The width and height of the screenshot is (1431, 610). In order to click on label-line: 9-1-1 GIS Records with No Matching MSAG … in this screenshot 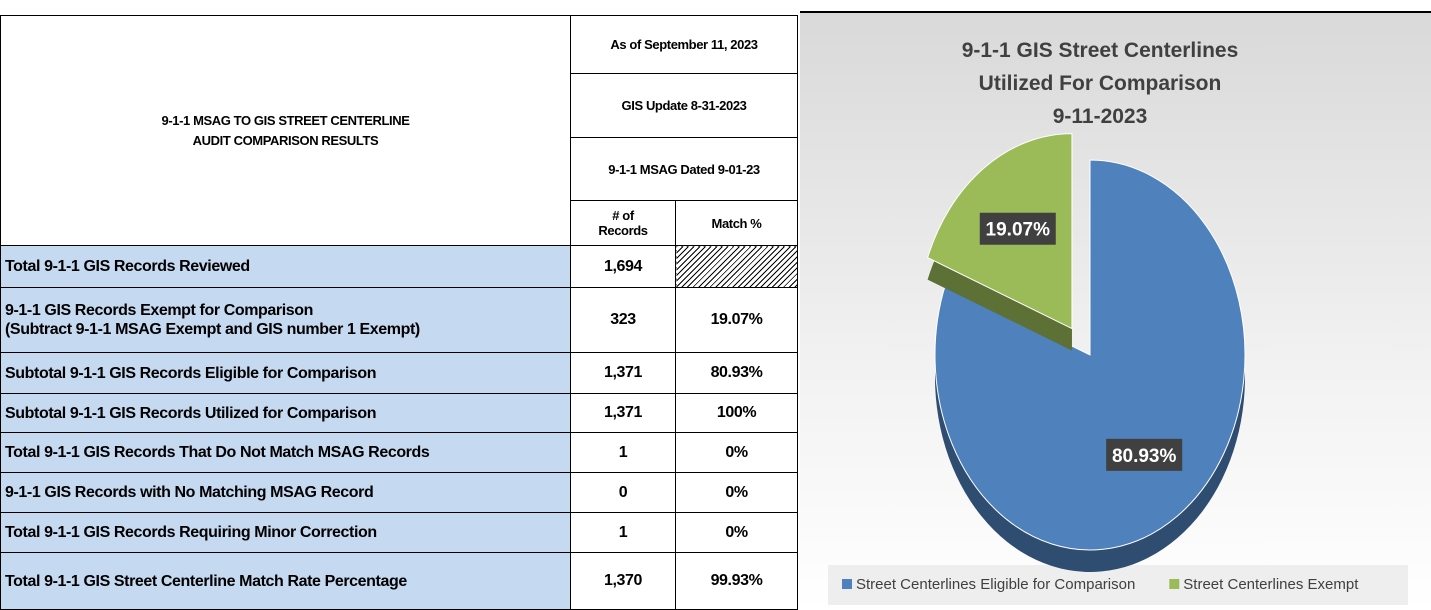, I will do `click(189, 492)`.